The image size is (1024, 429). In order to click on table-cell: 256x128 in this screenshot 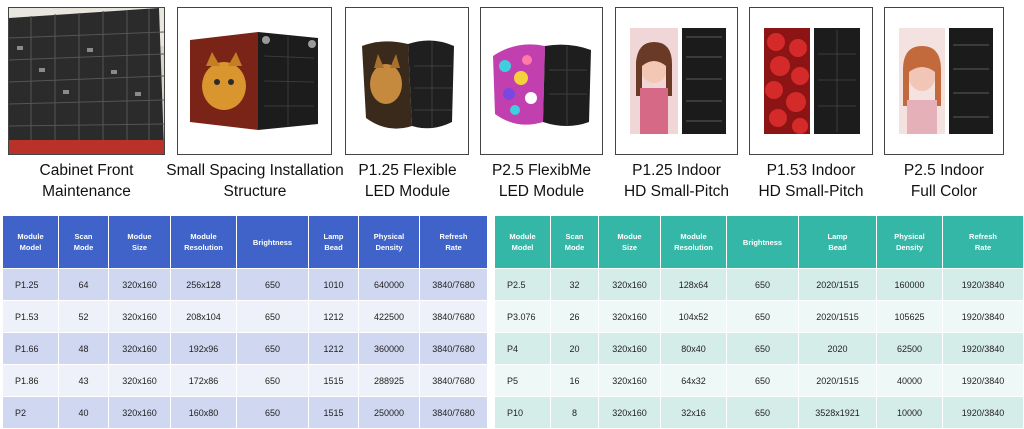, I will do `click(203, 284)`.